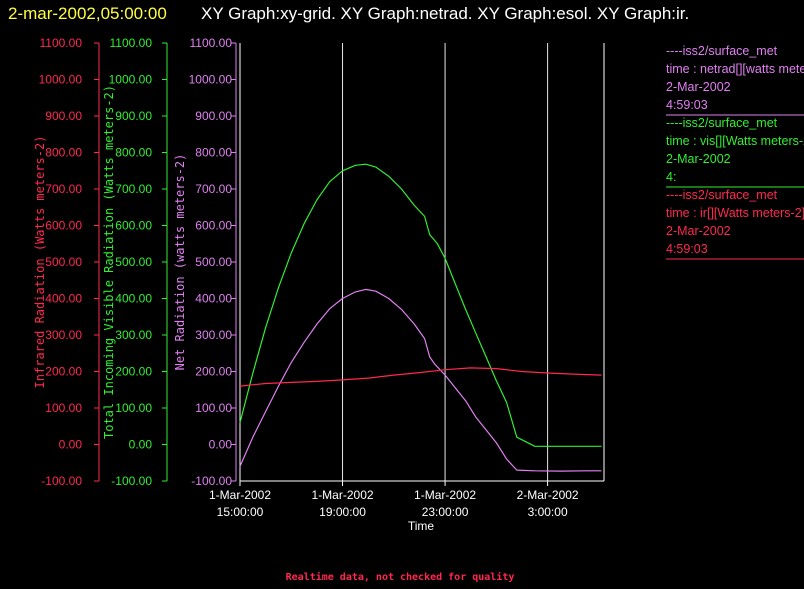 The image size is (804, 589). I want to click on x-tick-label-date-2: 1-Mar-2002, so click(445, 495).